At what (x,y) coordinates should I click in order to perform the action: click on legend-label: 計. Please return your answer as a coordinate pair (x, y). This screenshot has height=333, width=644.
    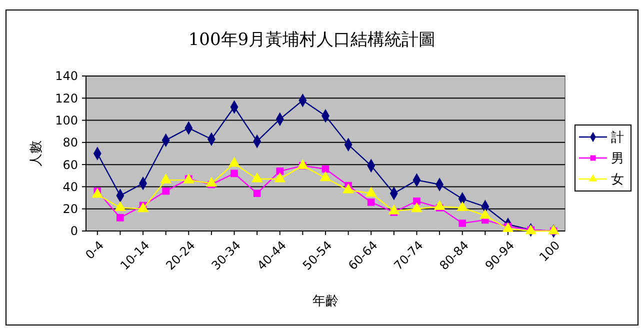
    Looking at the image, I should click on (617, 138).